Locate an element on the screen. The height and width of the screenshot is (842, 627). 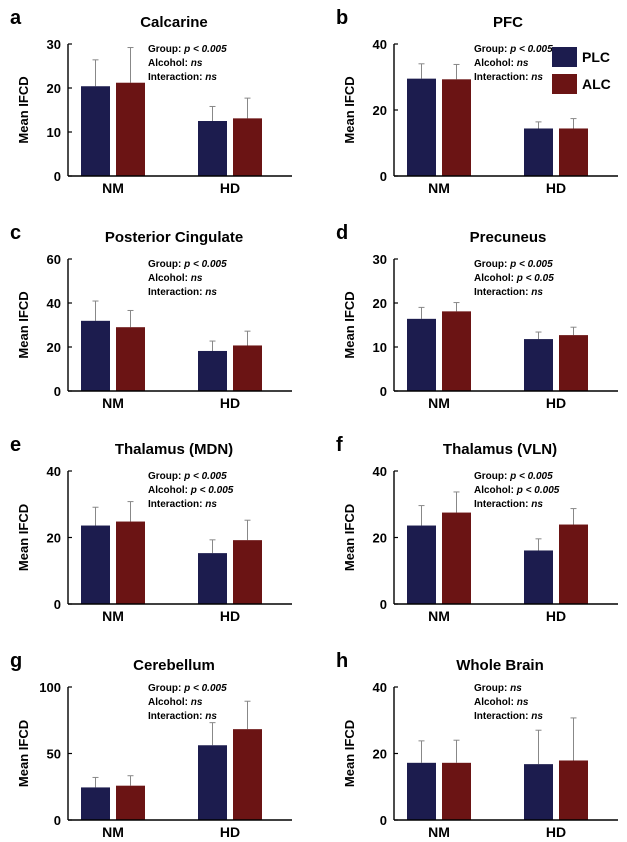
panel-title: PFC is located at coordinates (508, 22).